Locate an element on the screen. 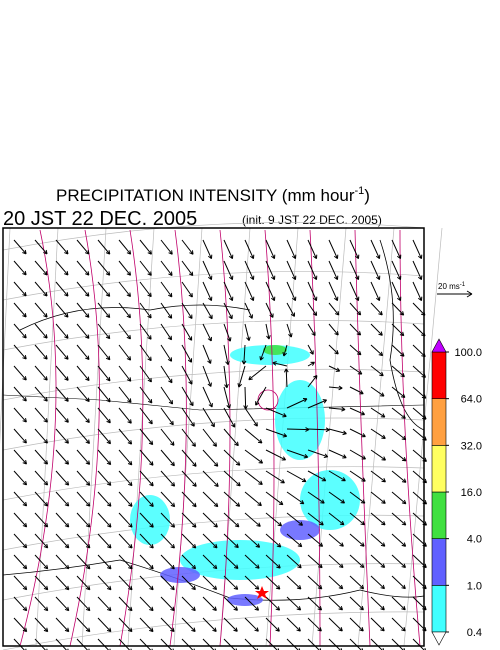  wind-scale-sup: -1 is located at coordinates (463, 285).